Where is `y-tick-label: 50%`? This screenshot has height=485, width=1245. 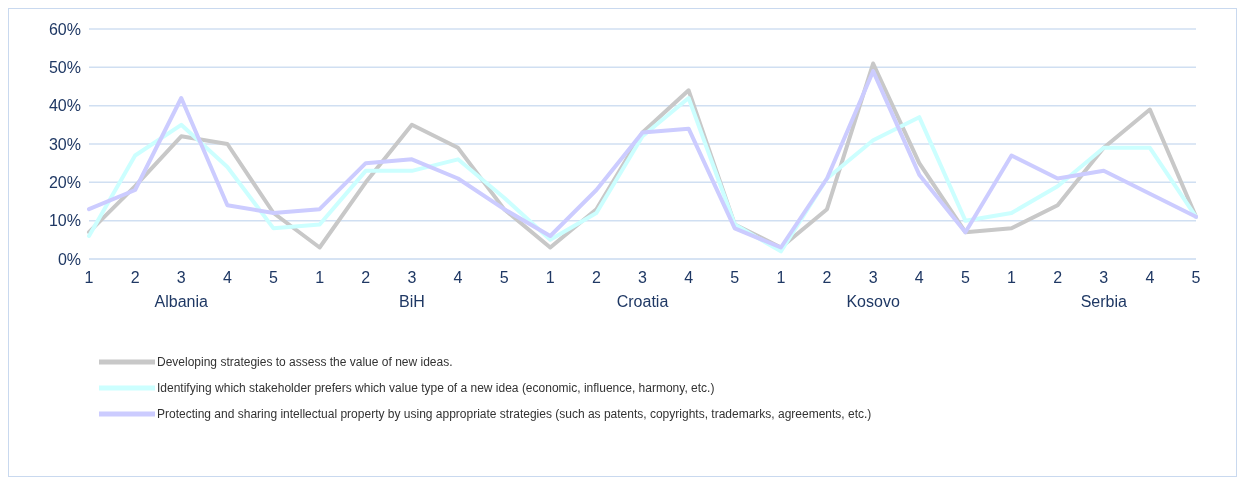 y-tick-label: 50% is located at coordinates (64, 68).